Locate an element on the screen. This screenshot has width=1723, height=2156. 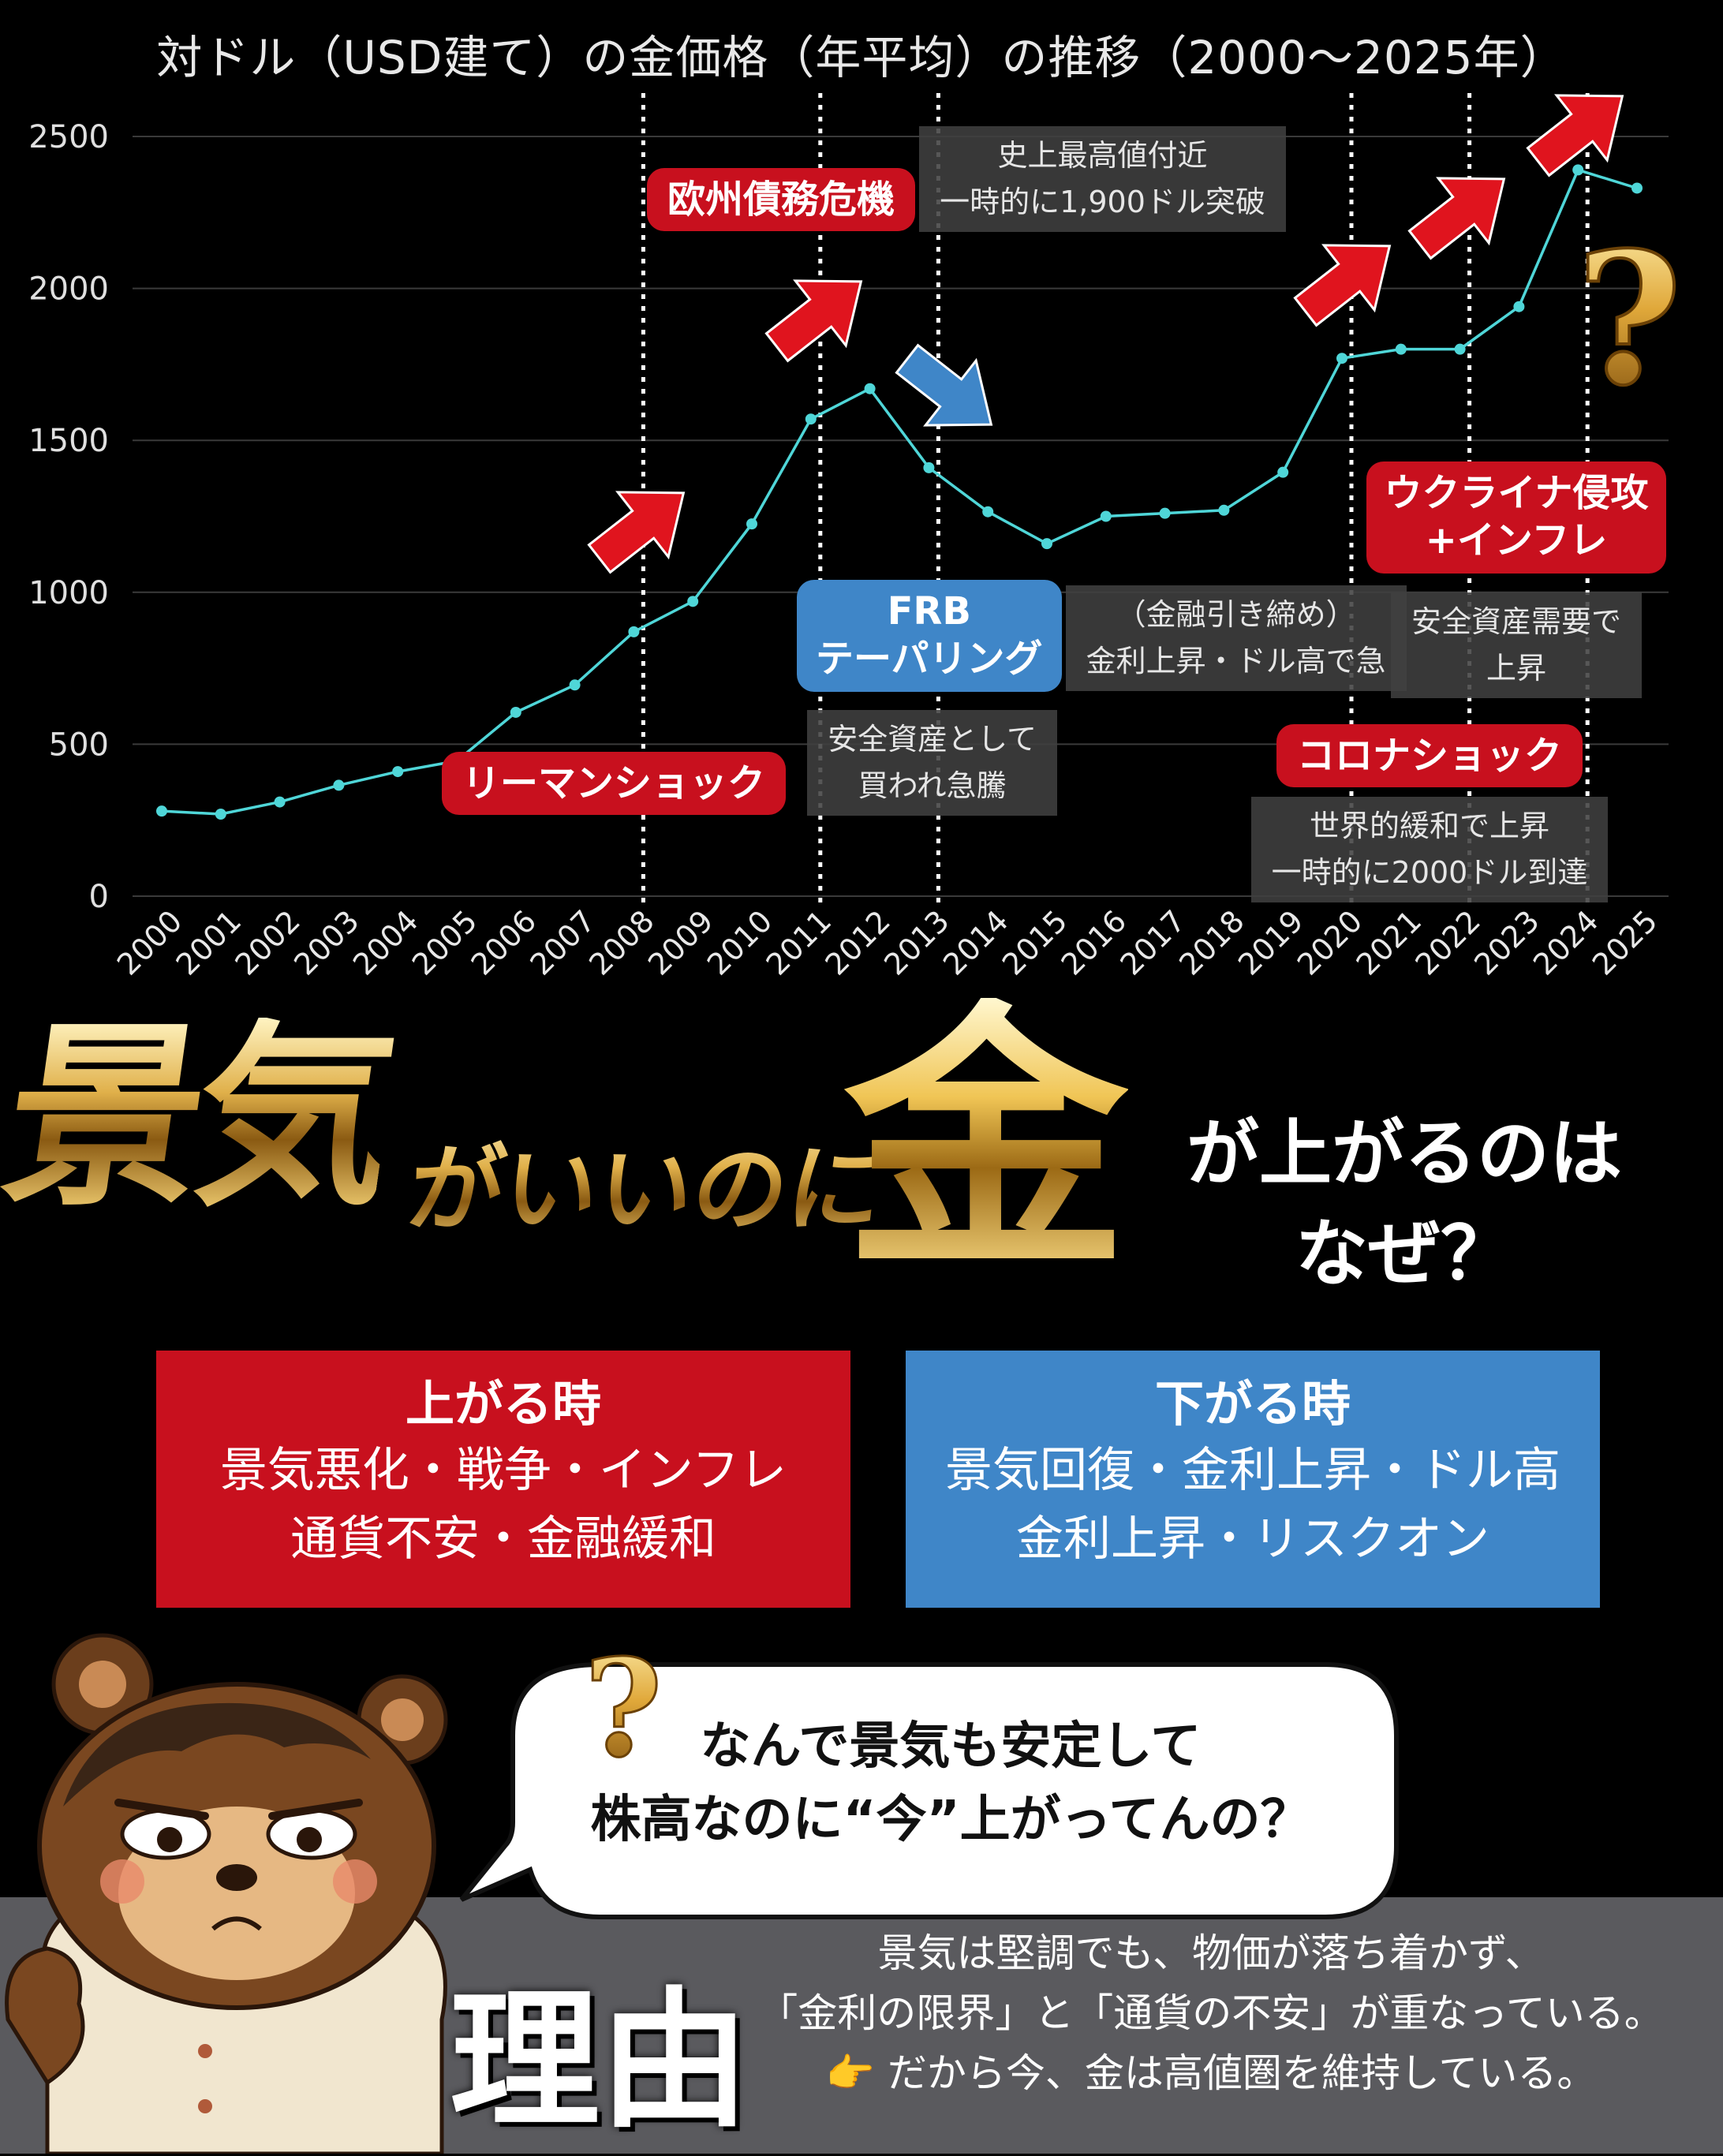
x-tick-label: 2025 is located at coordinates (1625, 942).